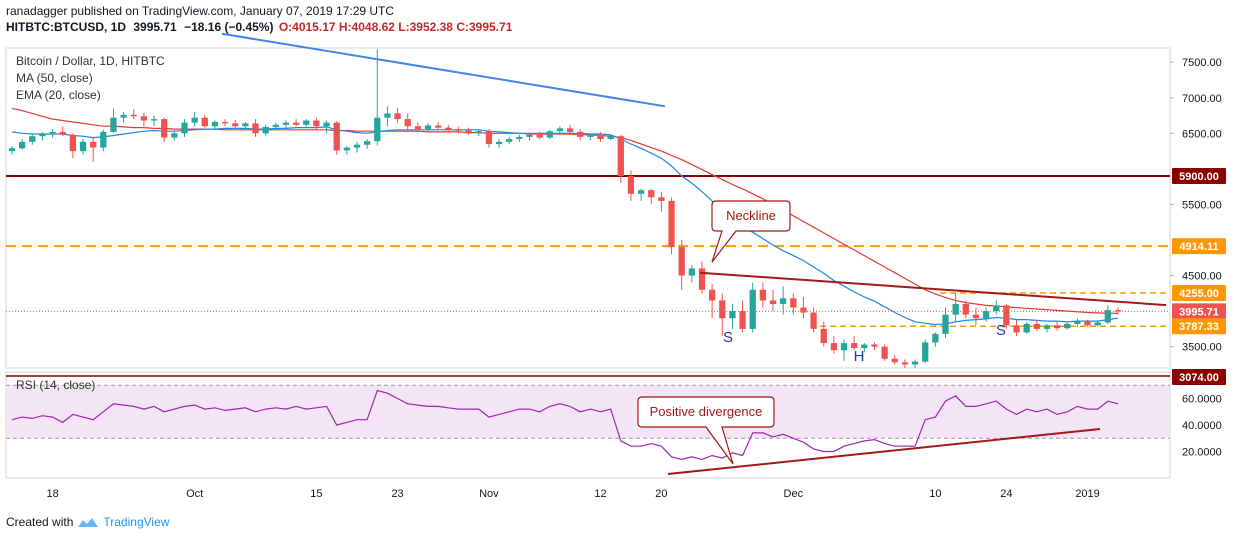 Image resolution: width=1234 pixels, height=541 pixels. Describe the element at coordinates (87, 522) in the screenshot. I see `footer: Created with TradingView` at that location.